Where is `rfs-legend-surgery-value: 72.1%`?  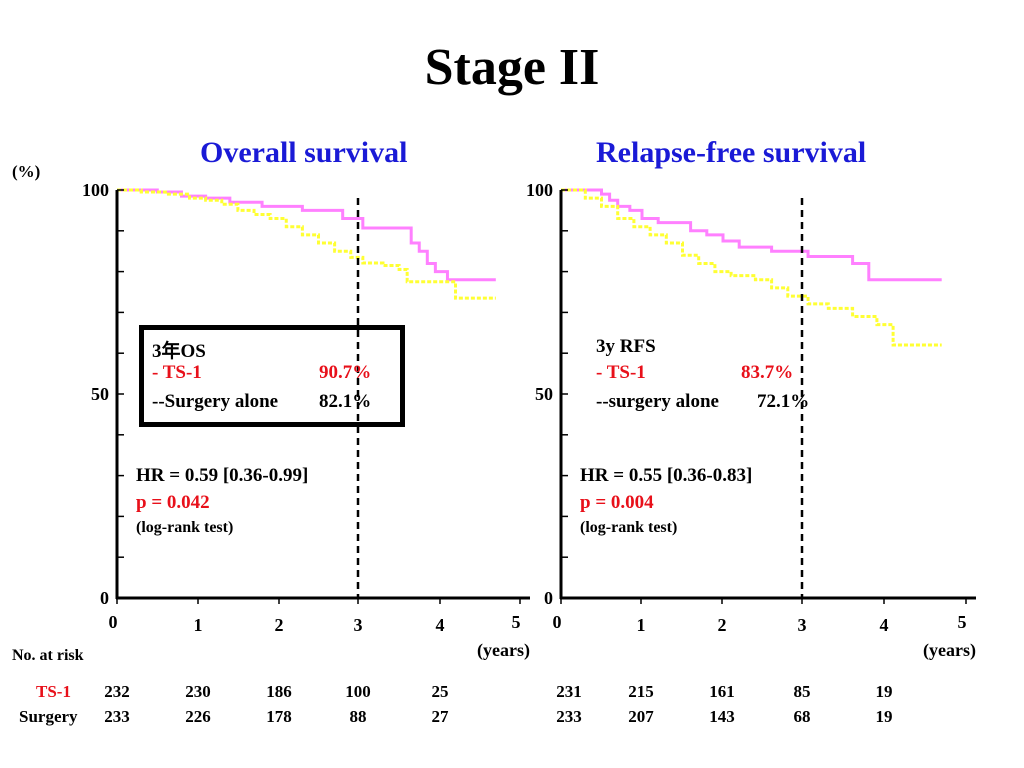 rfs-legend-surgery-value: 72.1% is located at coordinates (783, 401).